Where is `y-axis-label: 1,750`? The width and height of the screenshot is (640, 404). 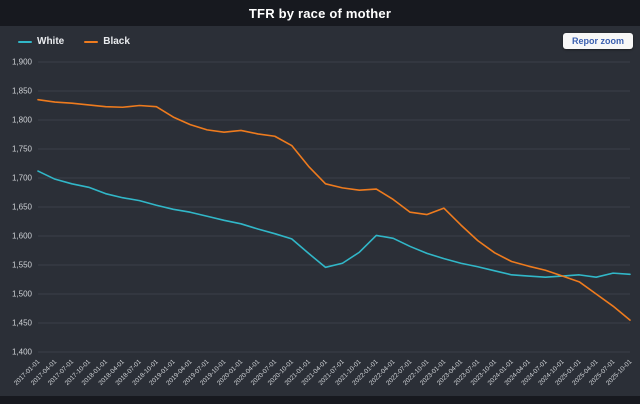 y-axis-label: 1,750 is located at coordinates (22, 149).